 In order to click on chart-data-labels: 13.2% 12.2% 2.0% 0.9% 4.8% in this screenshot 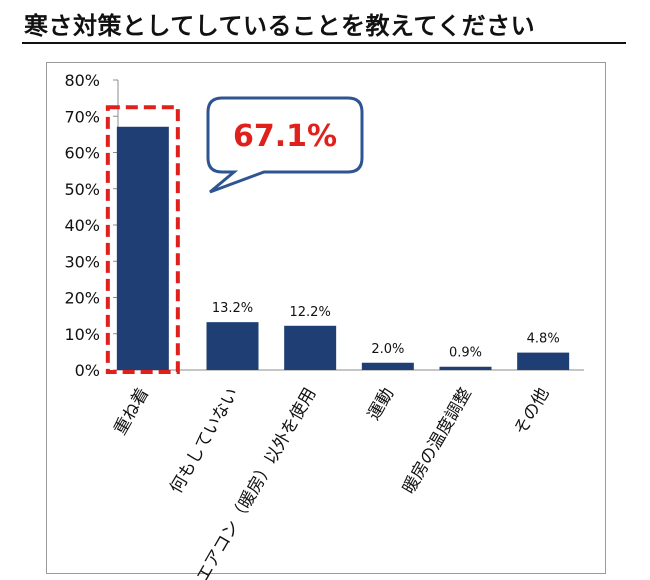, I will do `click(386, 331)`.